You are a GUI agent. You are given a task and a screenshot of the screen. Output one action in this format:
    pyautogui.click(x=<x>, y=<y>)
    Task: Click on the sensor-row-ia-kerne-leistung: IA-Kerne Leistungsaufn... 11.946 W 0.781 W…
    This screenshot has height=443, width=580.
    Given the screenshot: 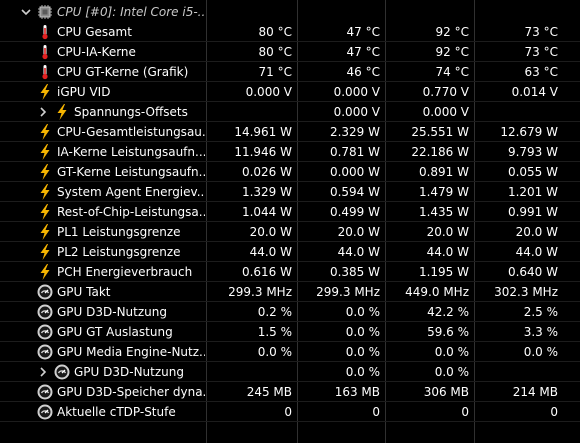 What is the action you would take?
    pyautogui.click(x=290, y=152)
    